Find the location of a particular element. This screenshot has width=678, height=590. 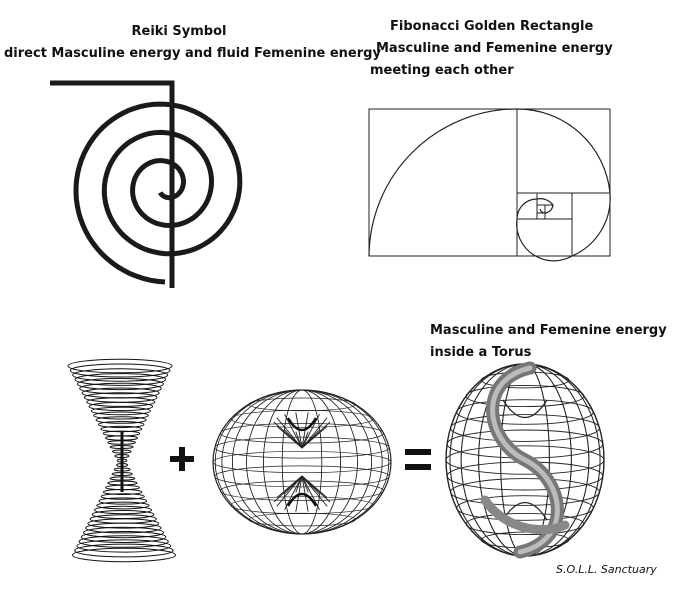

double-cone-spiral is located at coordinates (121, 460).